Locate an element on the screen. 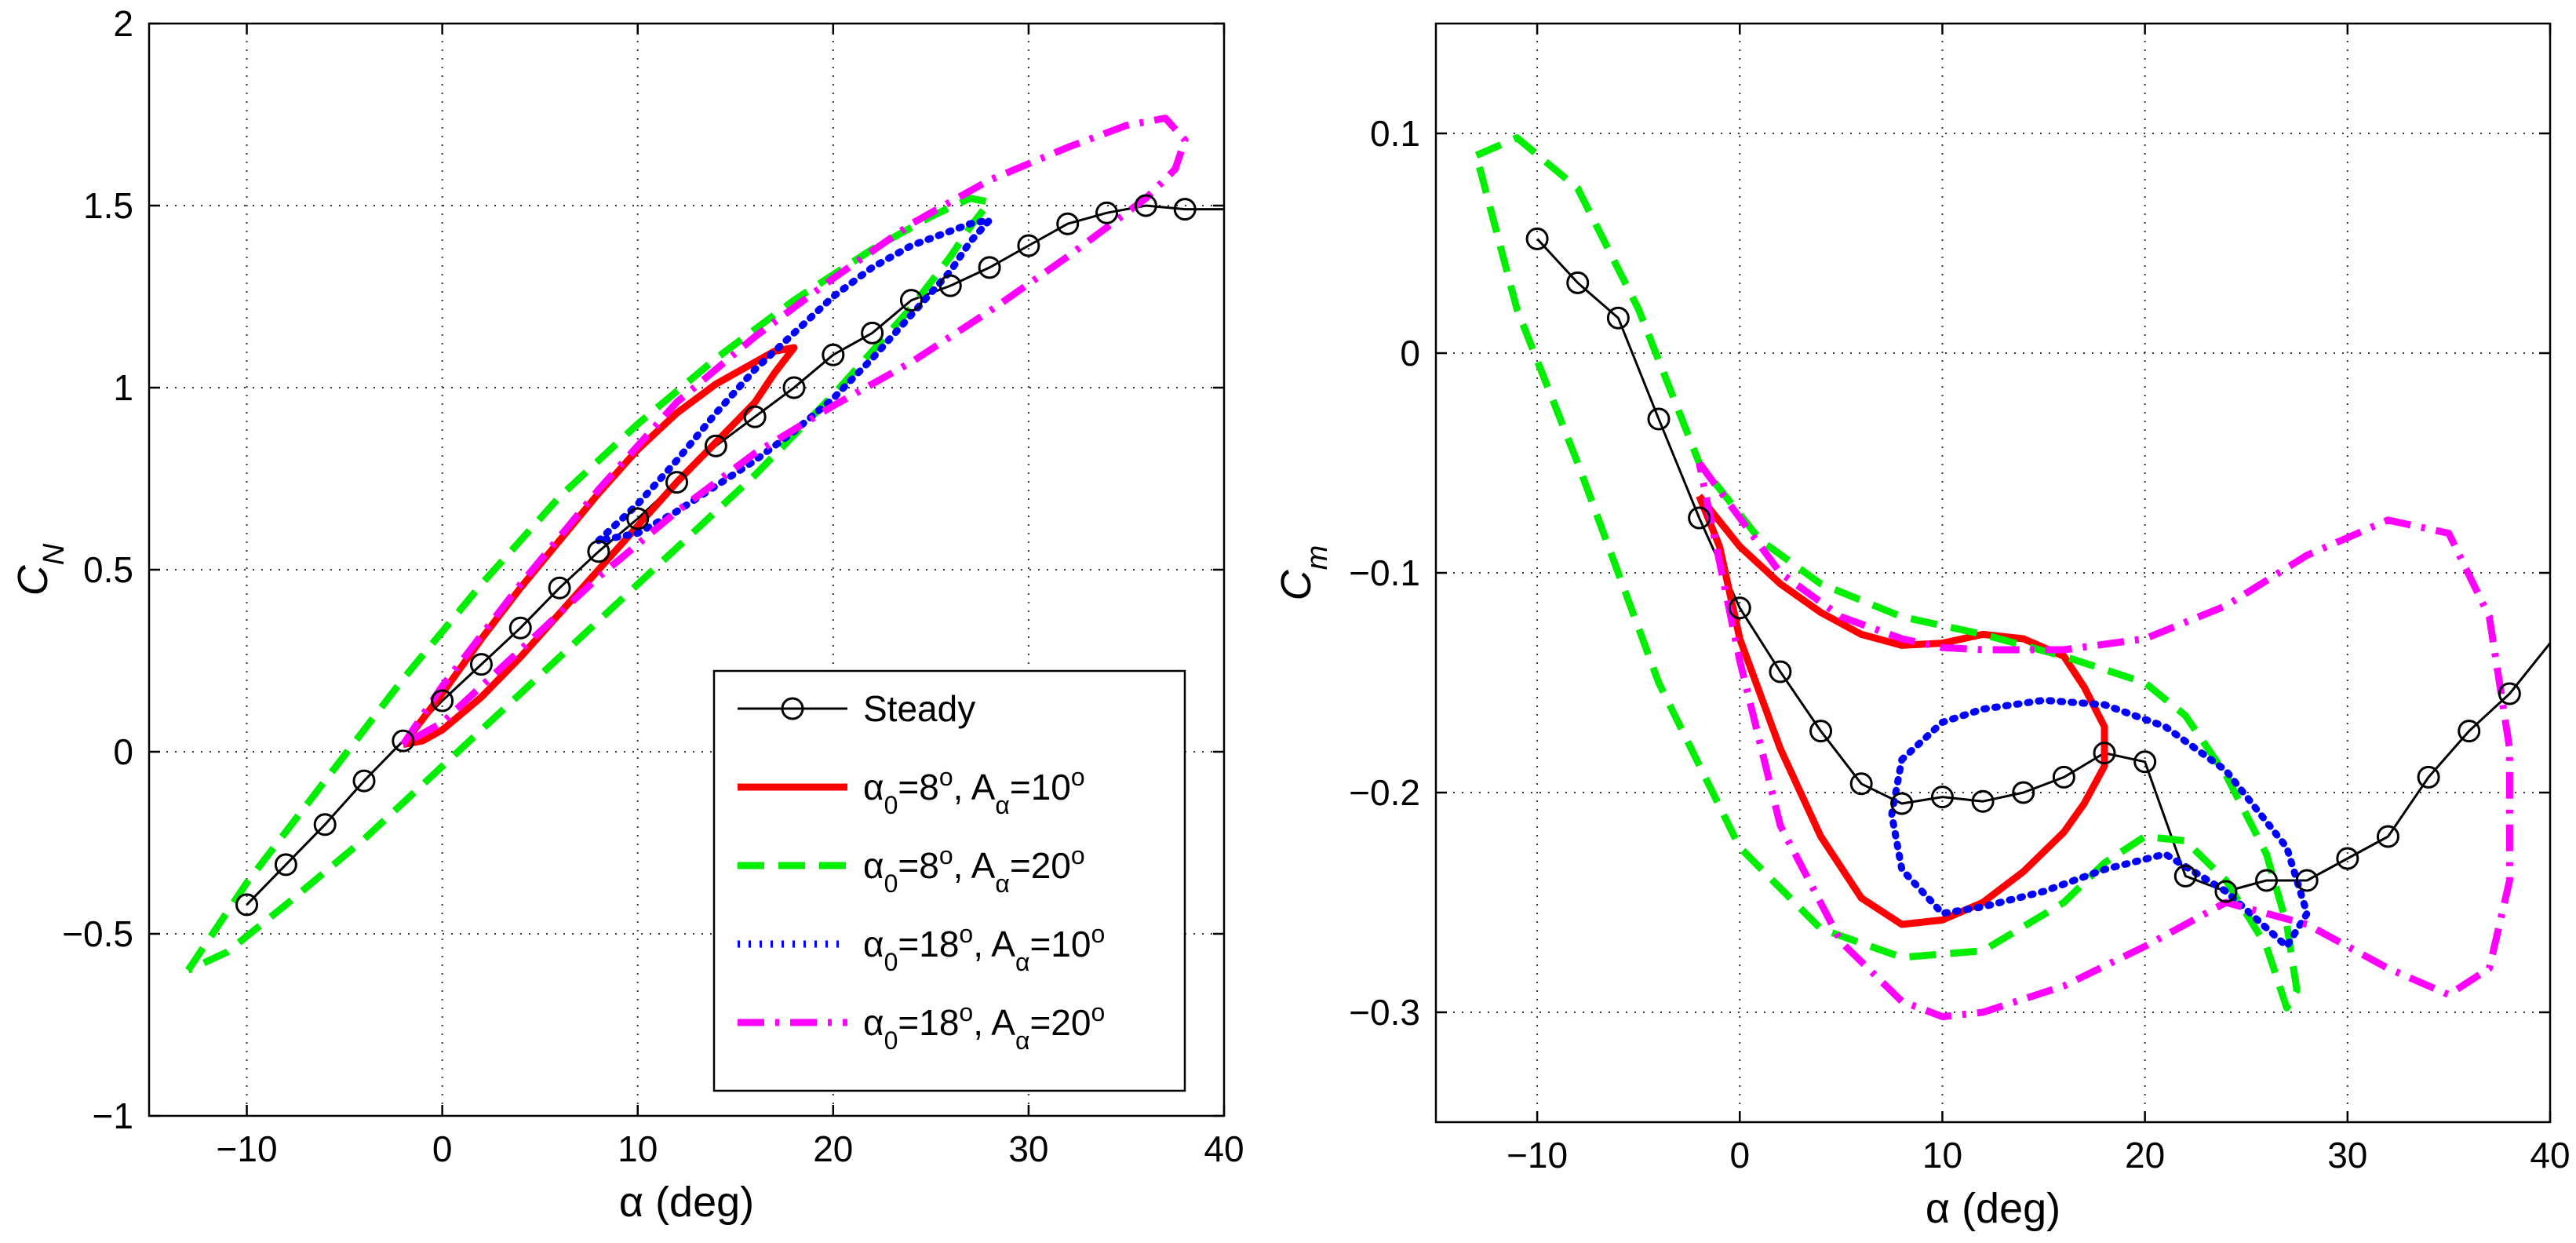 The height and width of the screenshot is (1243, 2576). y-tick-label: −0.2 is located at coordinates (1384, 792).